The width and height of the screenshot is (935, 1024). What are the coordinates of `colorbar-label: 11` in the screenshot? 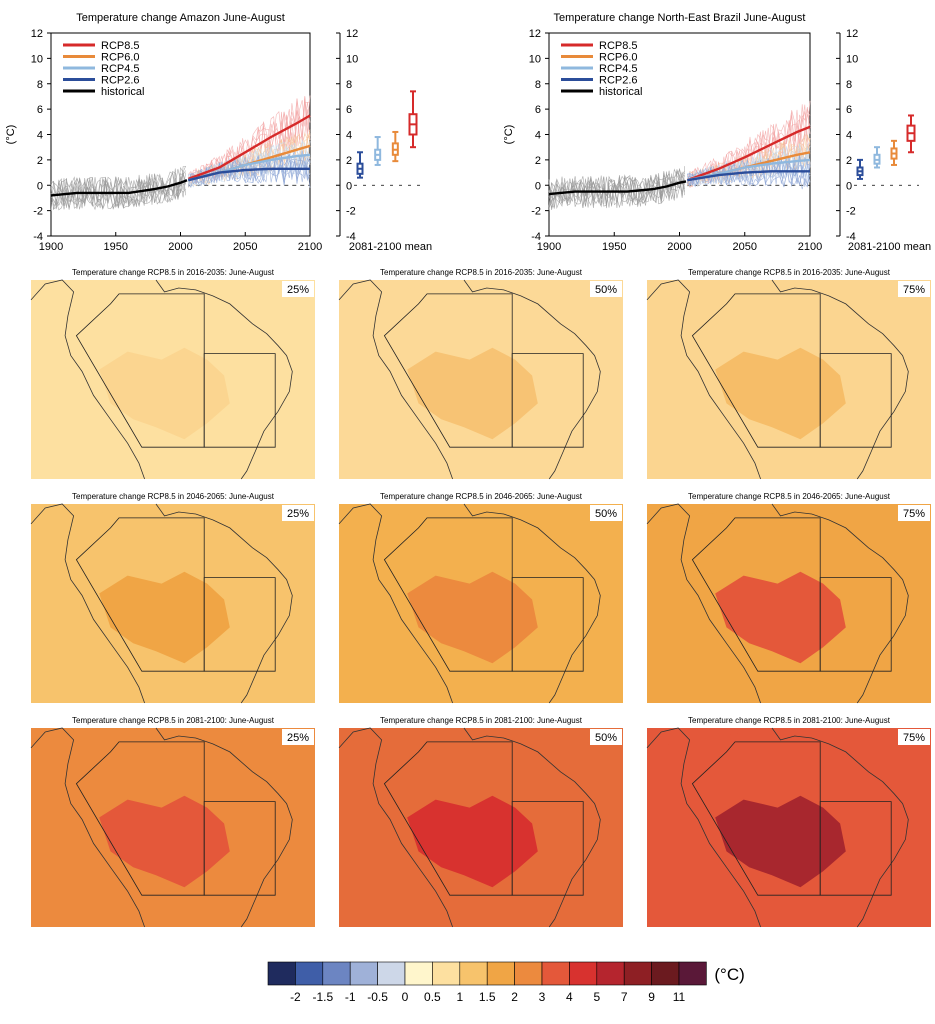 It's located at (679, 997).